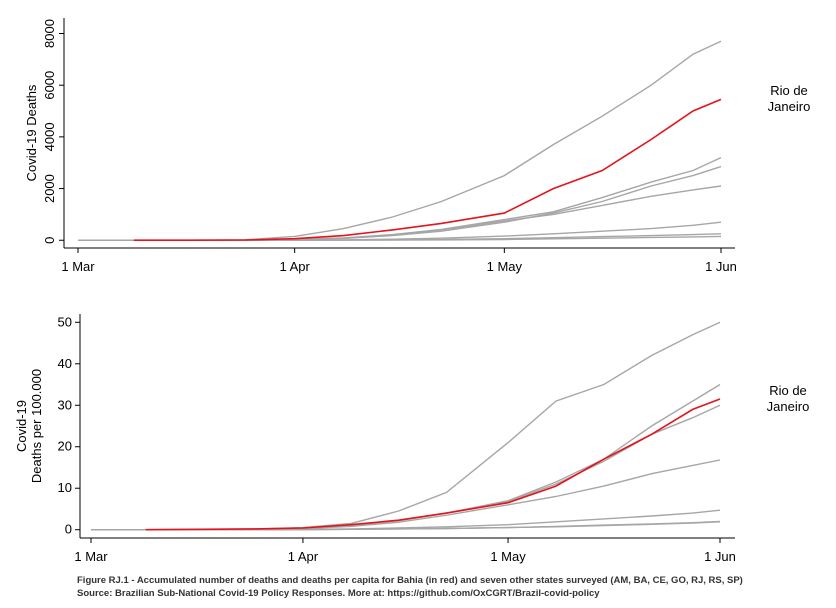 The width and height of the screenshot is (836, 608). I want to click on y-axis-title: Covid-19 Deaths, so click(31, 132).